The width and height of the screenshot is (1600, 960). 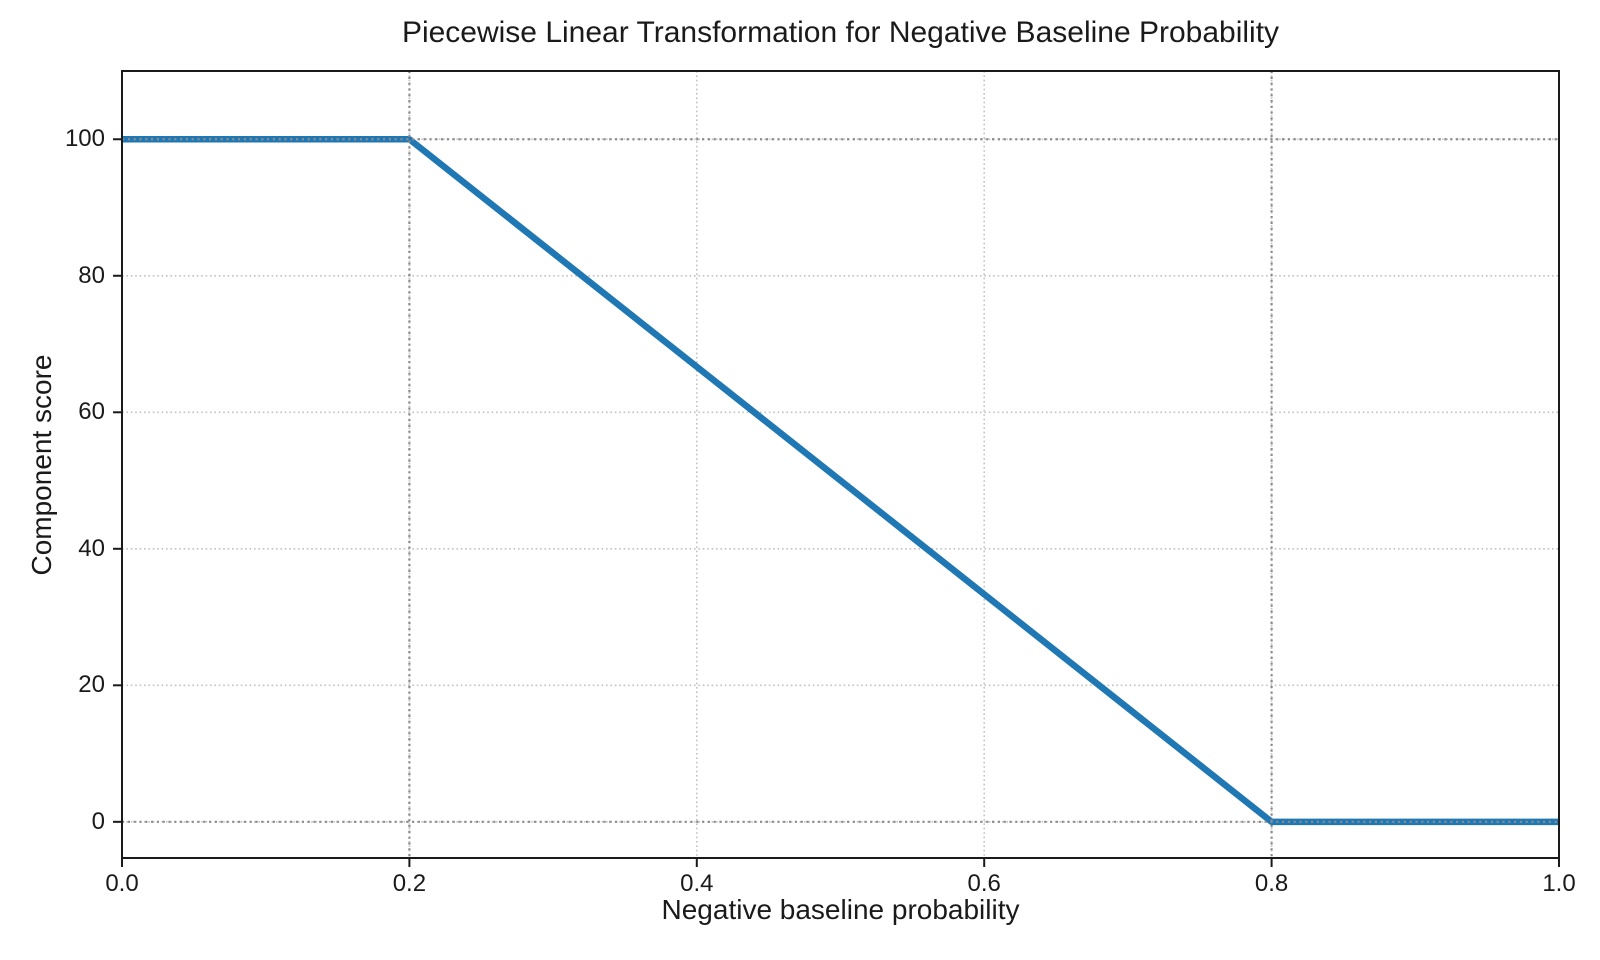 What do you see at coordinates (122, 883) in the screenshot?
I see `x-tick-label: 0.0` at bounding box center [122, 883].